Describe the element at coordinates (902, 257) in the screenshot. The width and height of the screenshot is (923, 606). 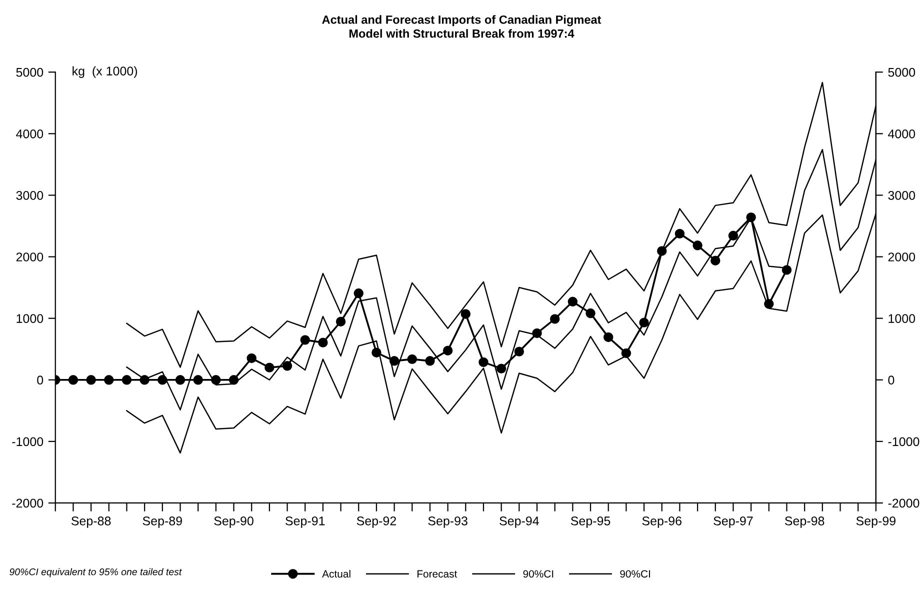
I see `y2-tick-label: 2000` at that location.